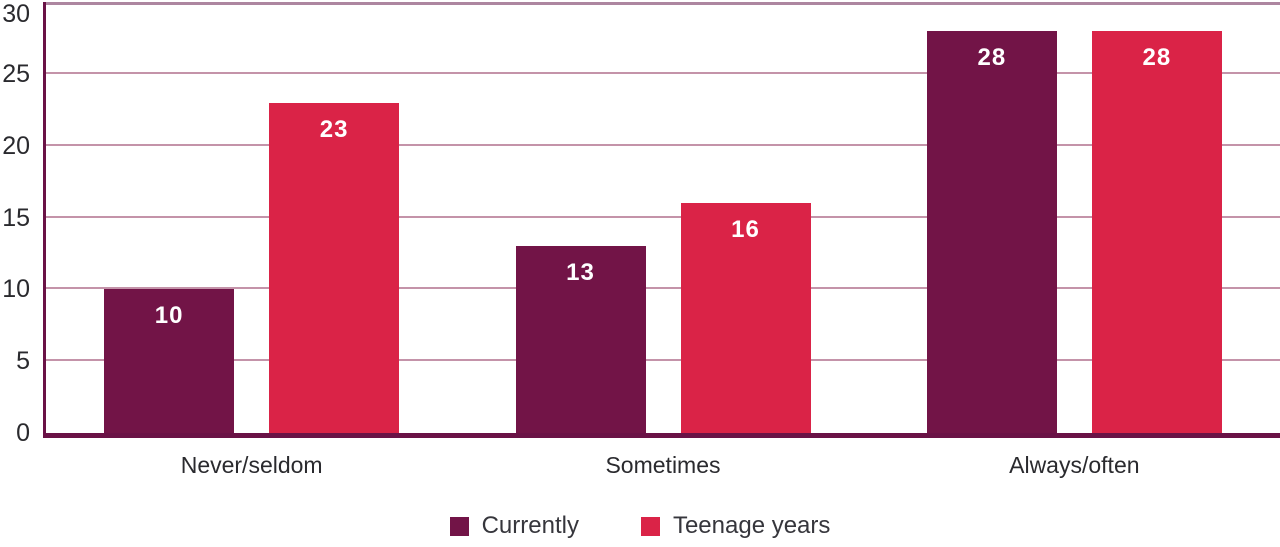 This screenshot has height=547, width=1280. What do you see at coordinates (661, 435) in the screenshot?
I see `x-axis-baseline` at bounding box center [661, 435].